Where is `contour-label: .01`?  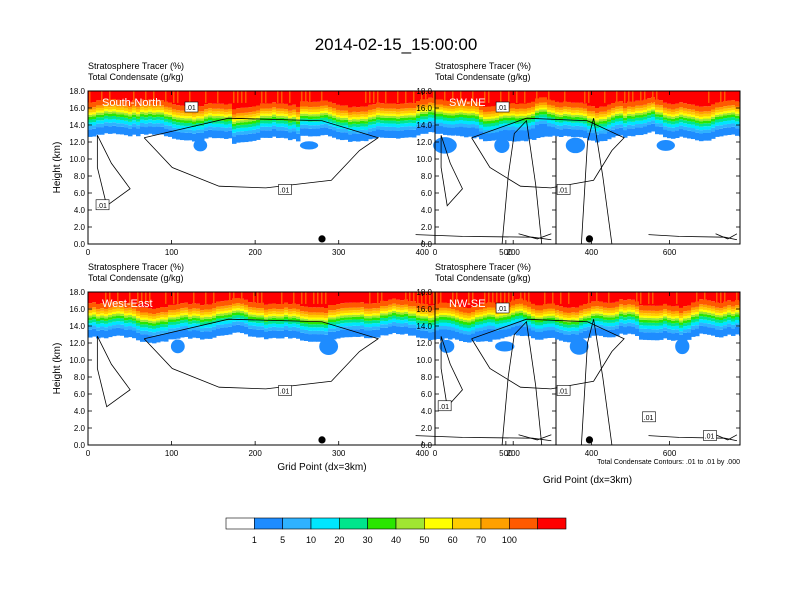 contour-label: .01 is located at coordinates (102, 206).